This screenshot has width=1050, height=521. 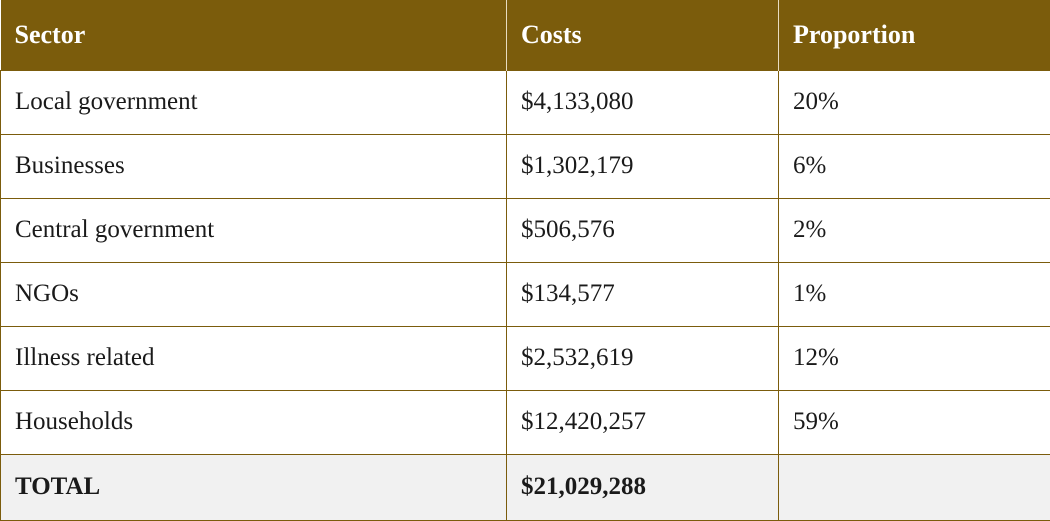 I want to click on table-row: Central government $506,576 2%, so click(x=525, y=230).